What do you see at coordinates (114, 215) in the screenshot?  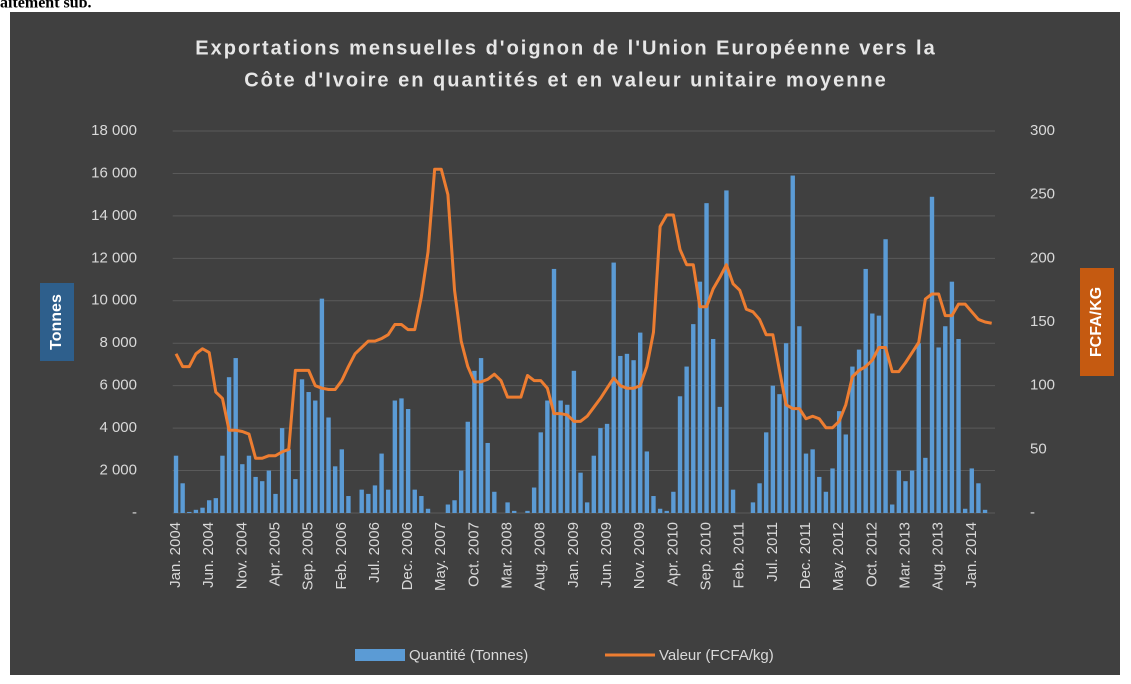 I see `y-tick-label: 14 000` at bounding box center [114, 215].